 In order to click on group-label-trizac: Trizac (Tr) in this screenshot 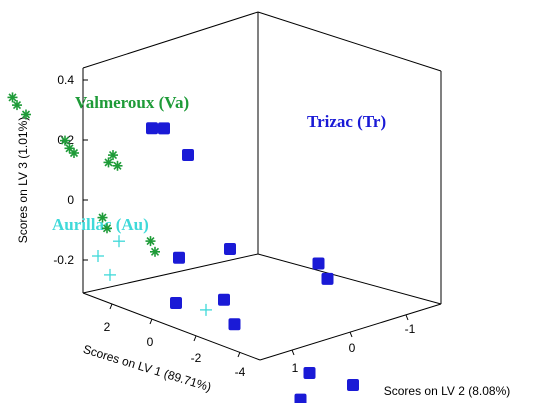, I will do `click(346, 121)`.